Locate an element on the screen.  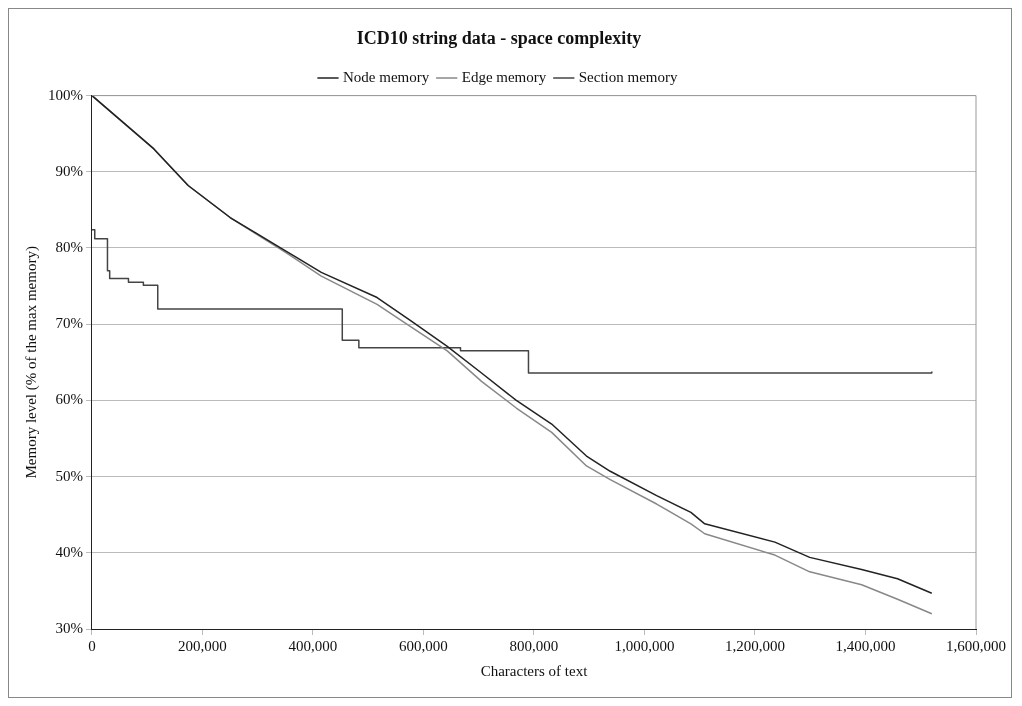
y-tick-label: 40% is located at coordinates (69, 551).